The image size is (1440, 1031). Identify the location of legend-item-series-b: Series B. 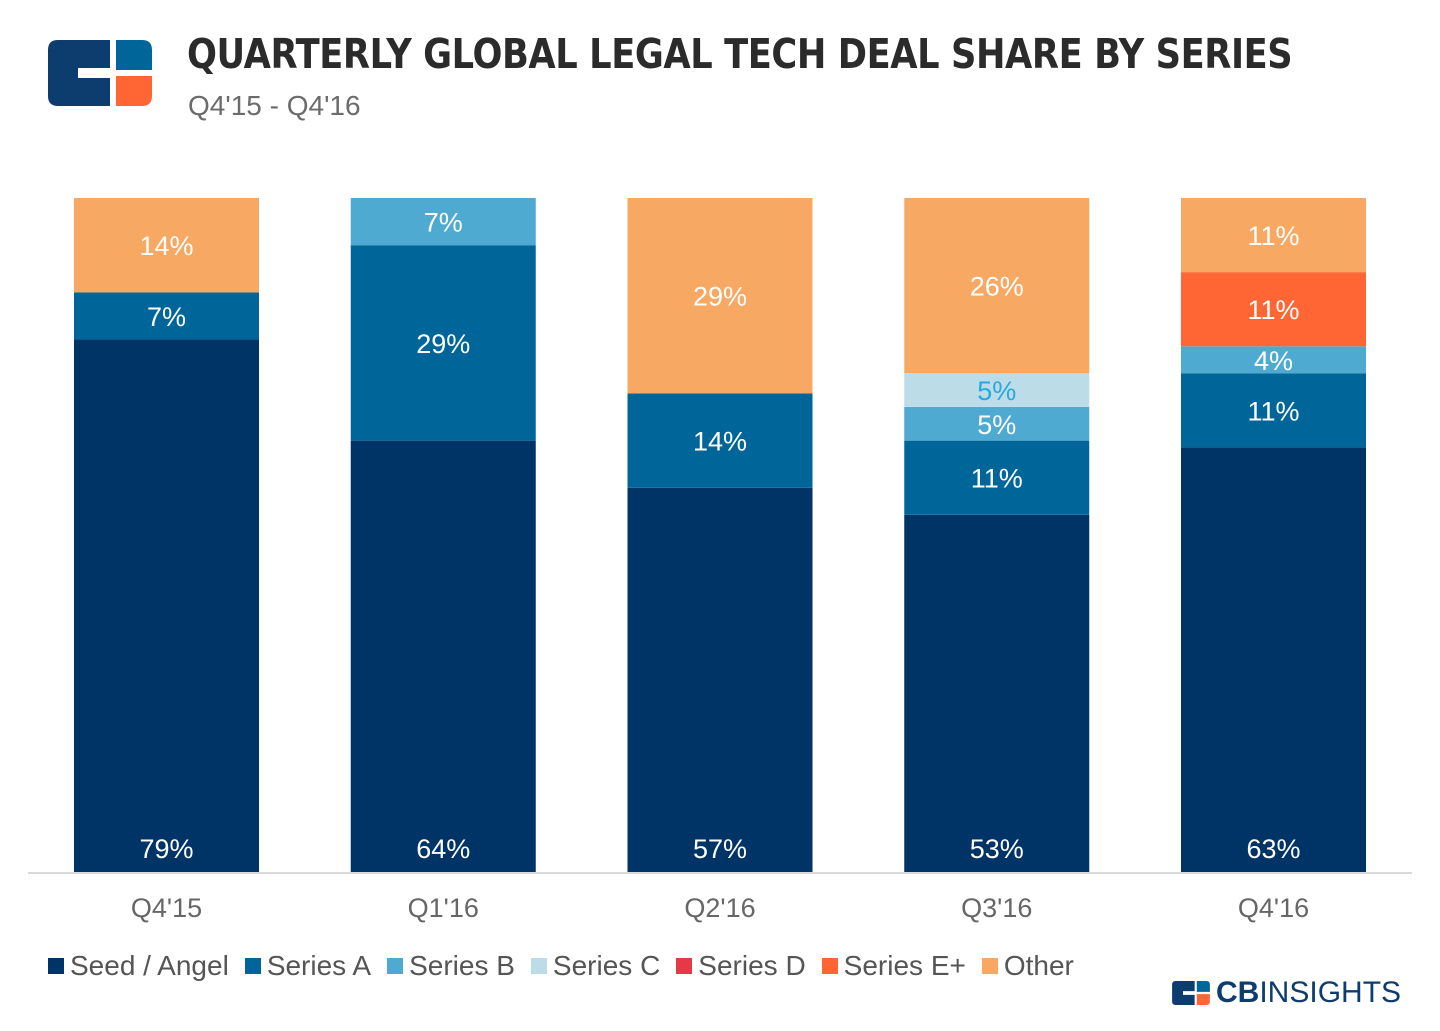
(451, 966).